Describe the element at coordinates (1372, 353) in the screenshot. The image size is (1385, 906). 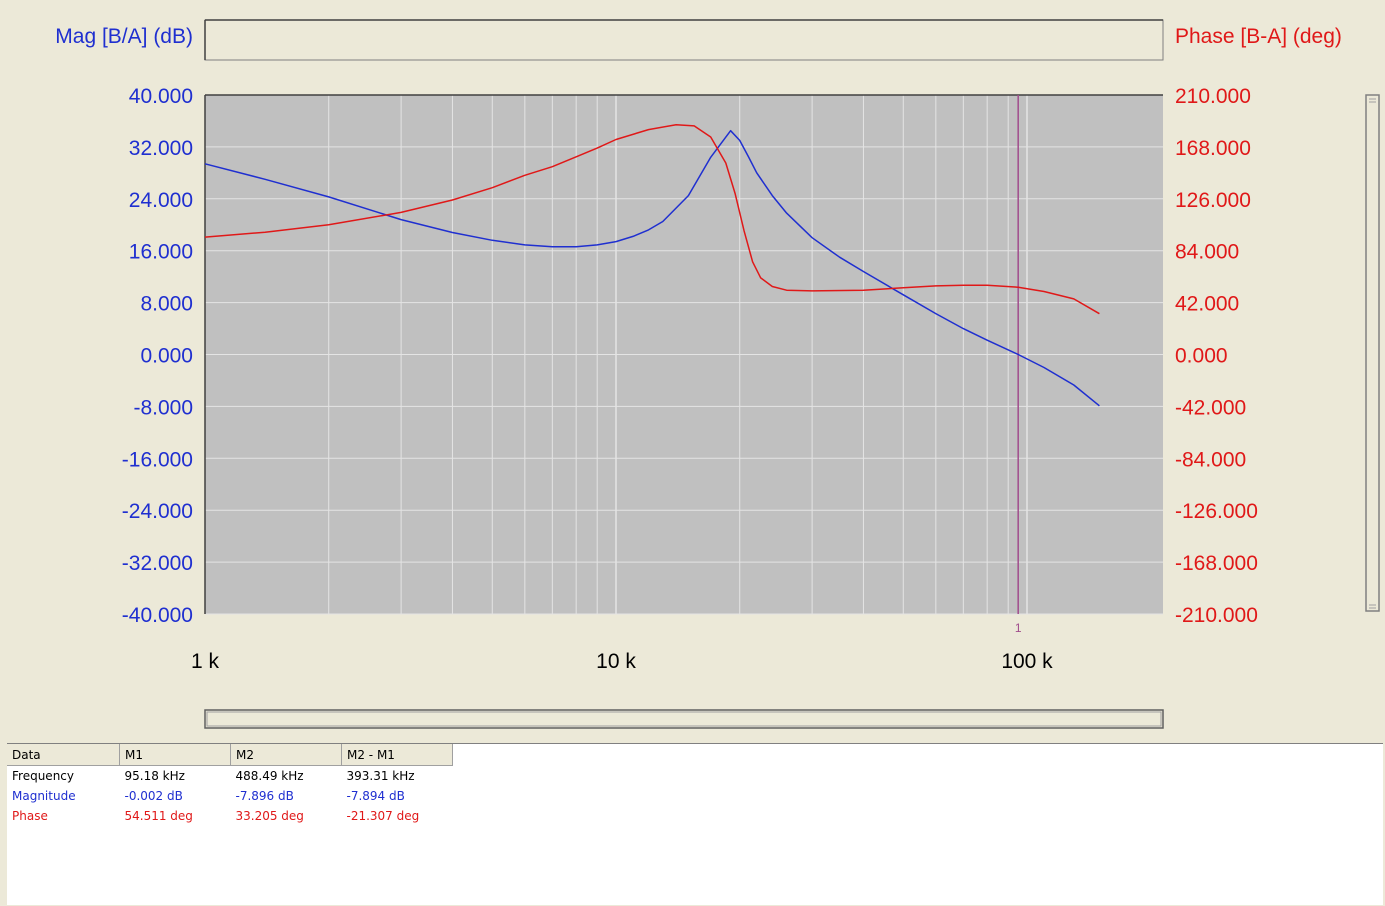
I see `vertical-scrollbar` at that location.